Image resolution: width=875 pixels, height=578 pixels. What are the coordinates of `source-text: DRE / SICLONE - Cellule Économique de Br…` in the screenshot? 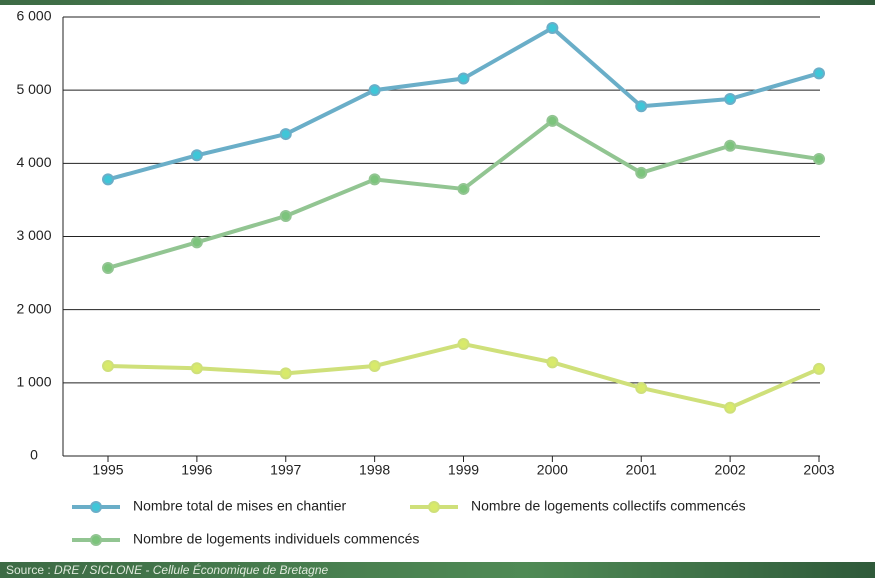 It's located at (191, 569).